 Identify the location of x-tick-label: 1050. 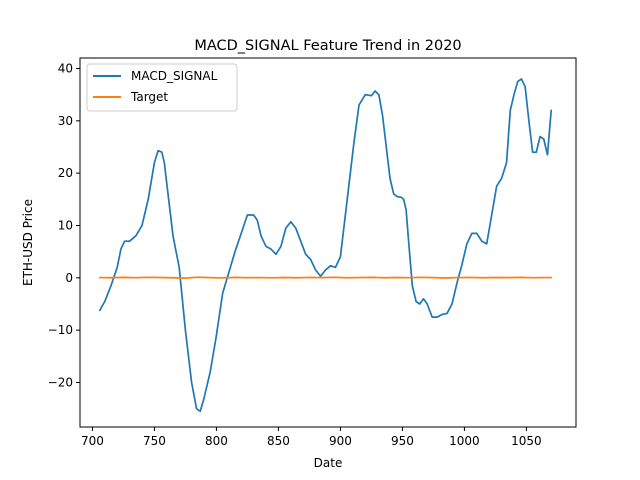
(526, 441).